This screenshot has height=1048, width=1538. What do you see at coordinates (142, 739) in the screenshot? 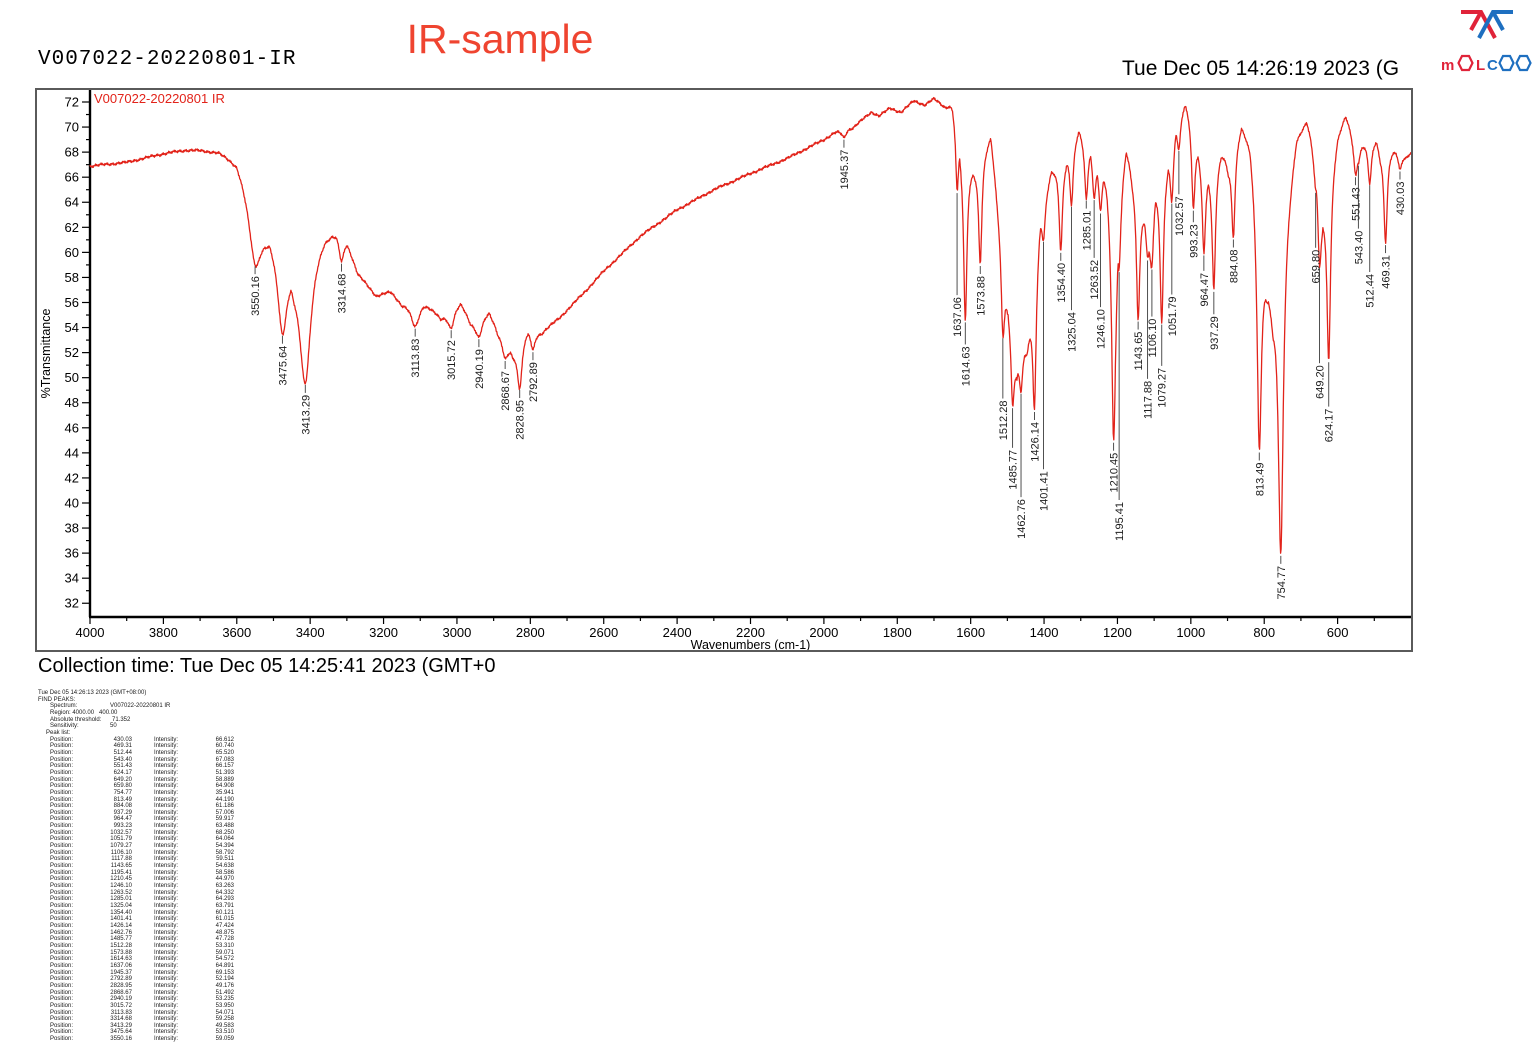
I see `report-row: Position: 430.03 Intensity: 66.612` at bounding box center [142, 739].